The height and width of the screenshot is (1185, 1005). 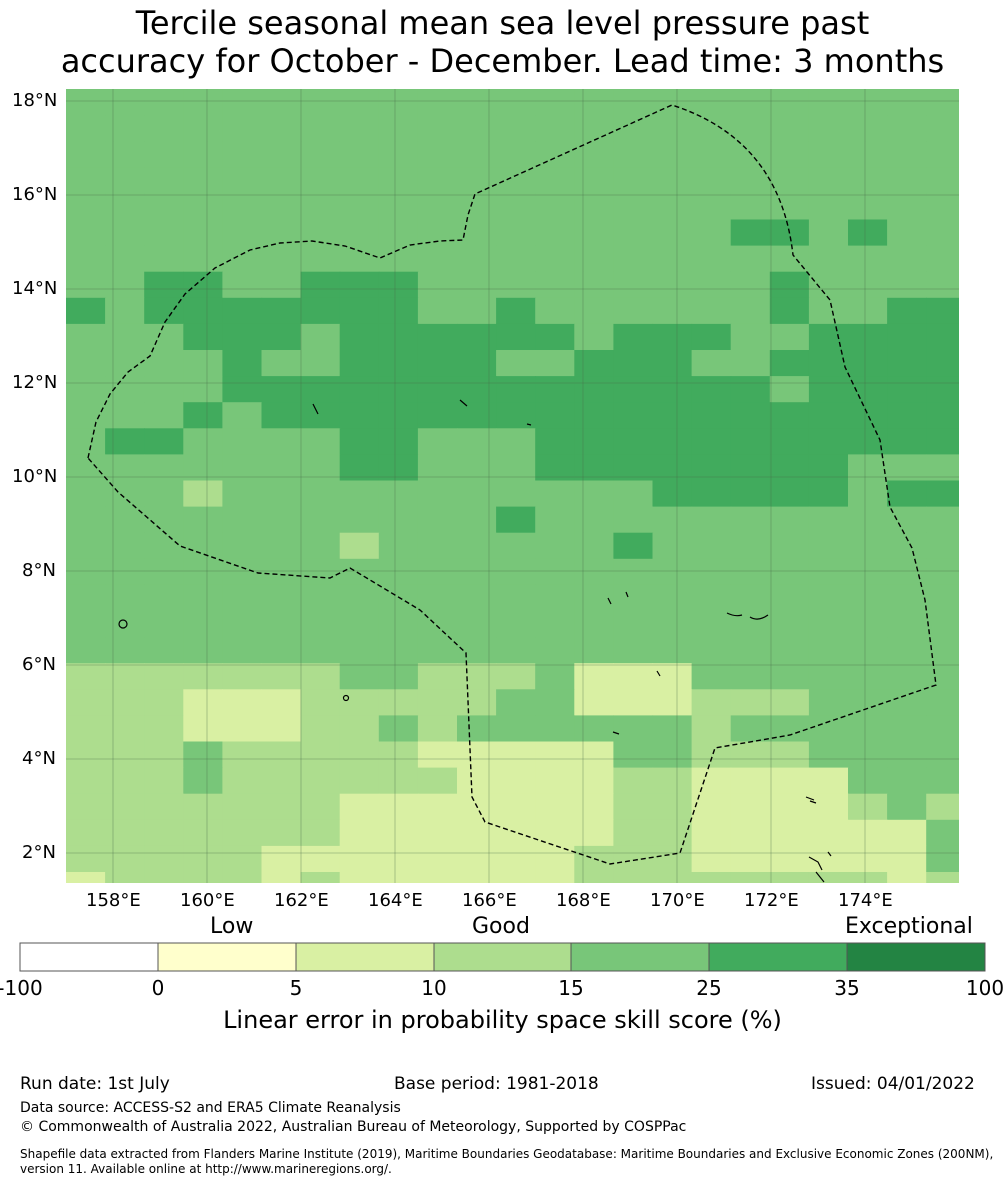 I want to click on lon-label: 160°E, so click(x=207, y=900).